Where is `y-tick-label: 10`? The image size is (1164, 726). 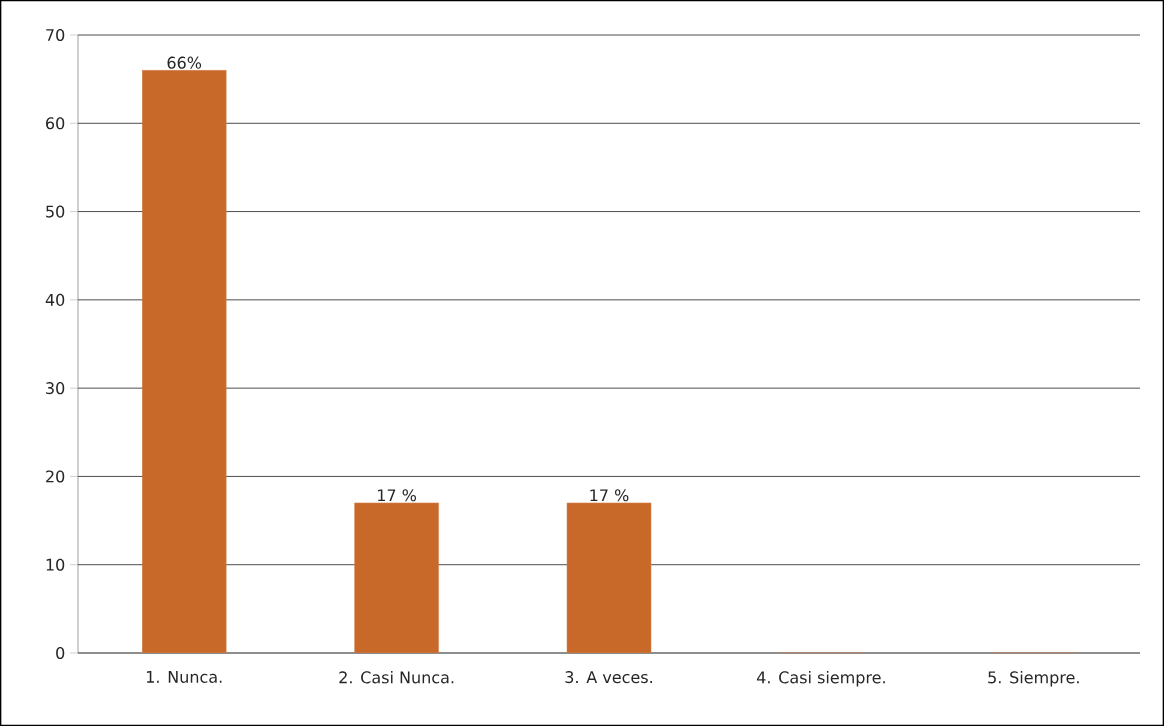 y-tick-label: 10 is located at coordinates (55, 564).